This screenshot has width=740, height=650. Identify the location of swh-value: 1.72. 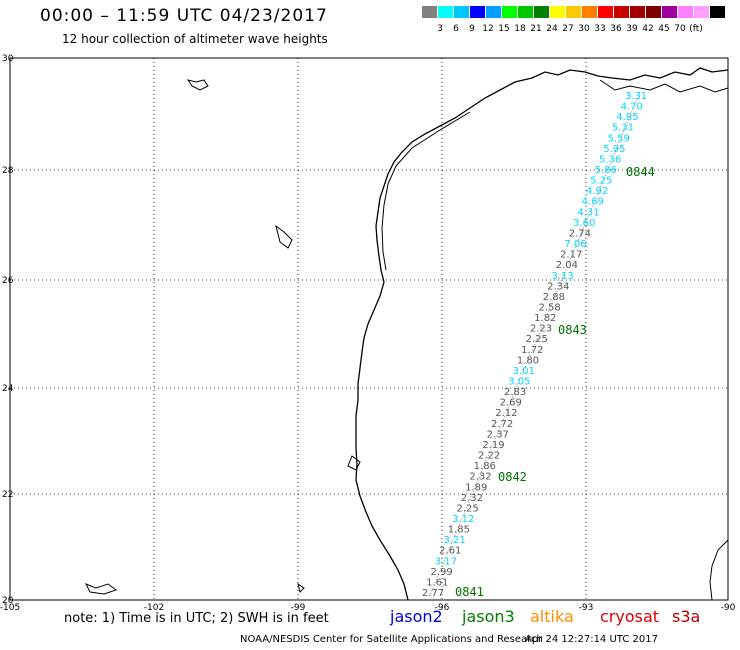
(532, 350).